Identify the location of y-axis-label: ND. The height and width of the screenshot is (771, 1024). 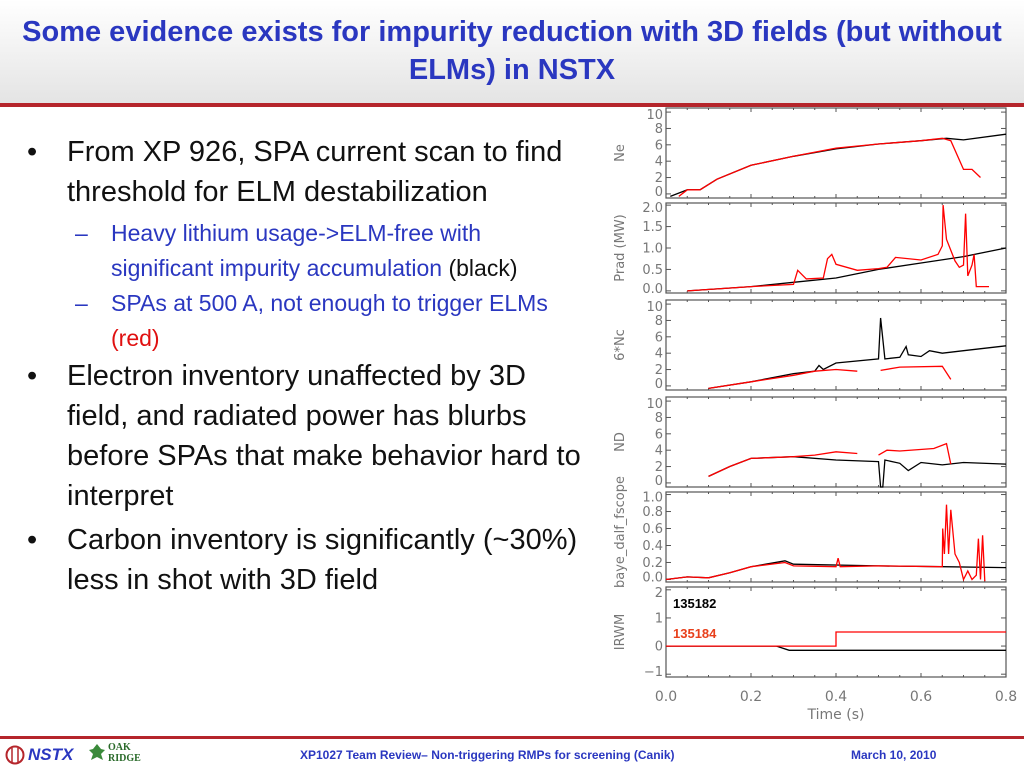
(620, 442).